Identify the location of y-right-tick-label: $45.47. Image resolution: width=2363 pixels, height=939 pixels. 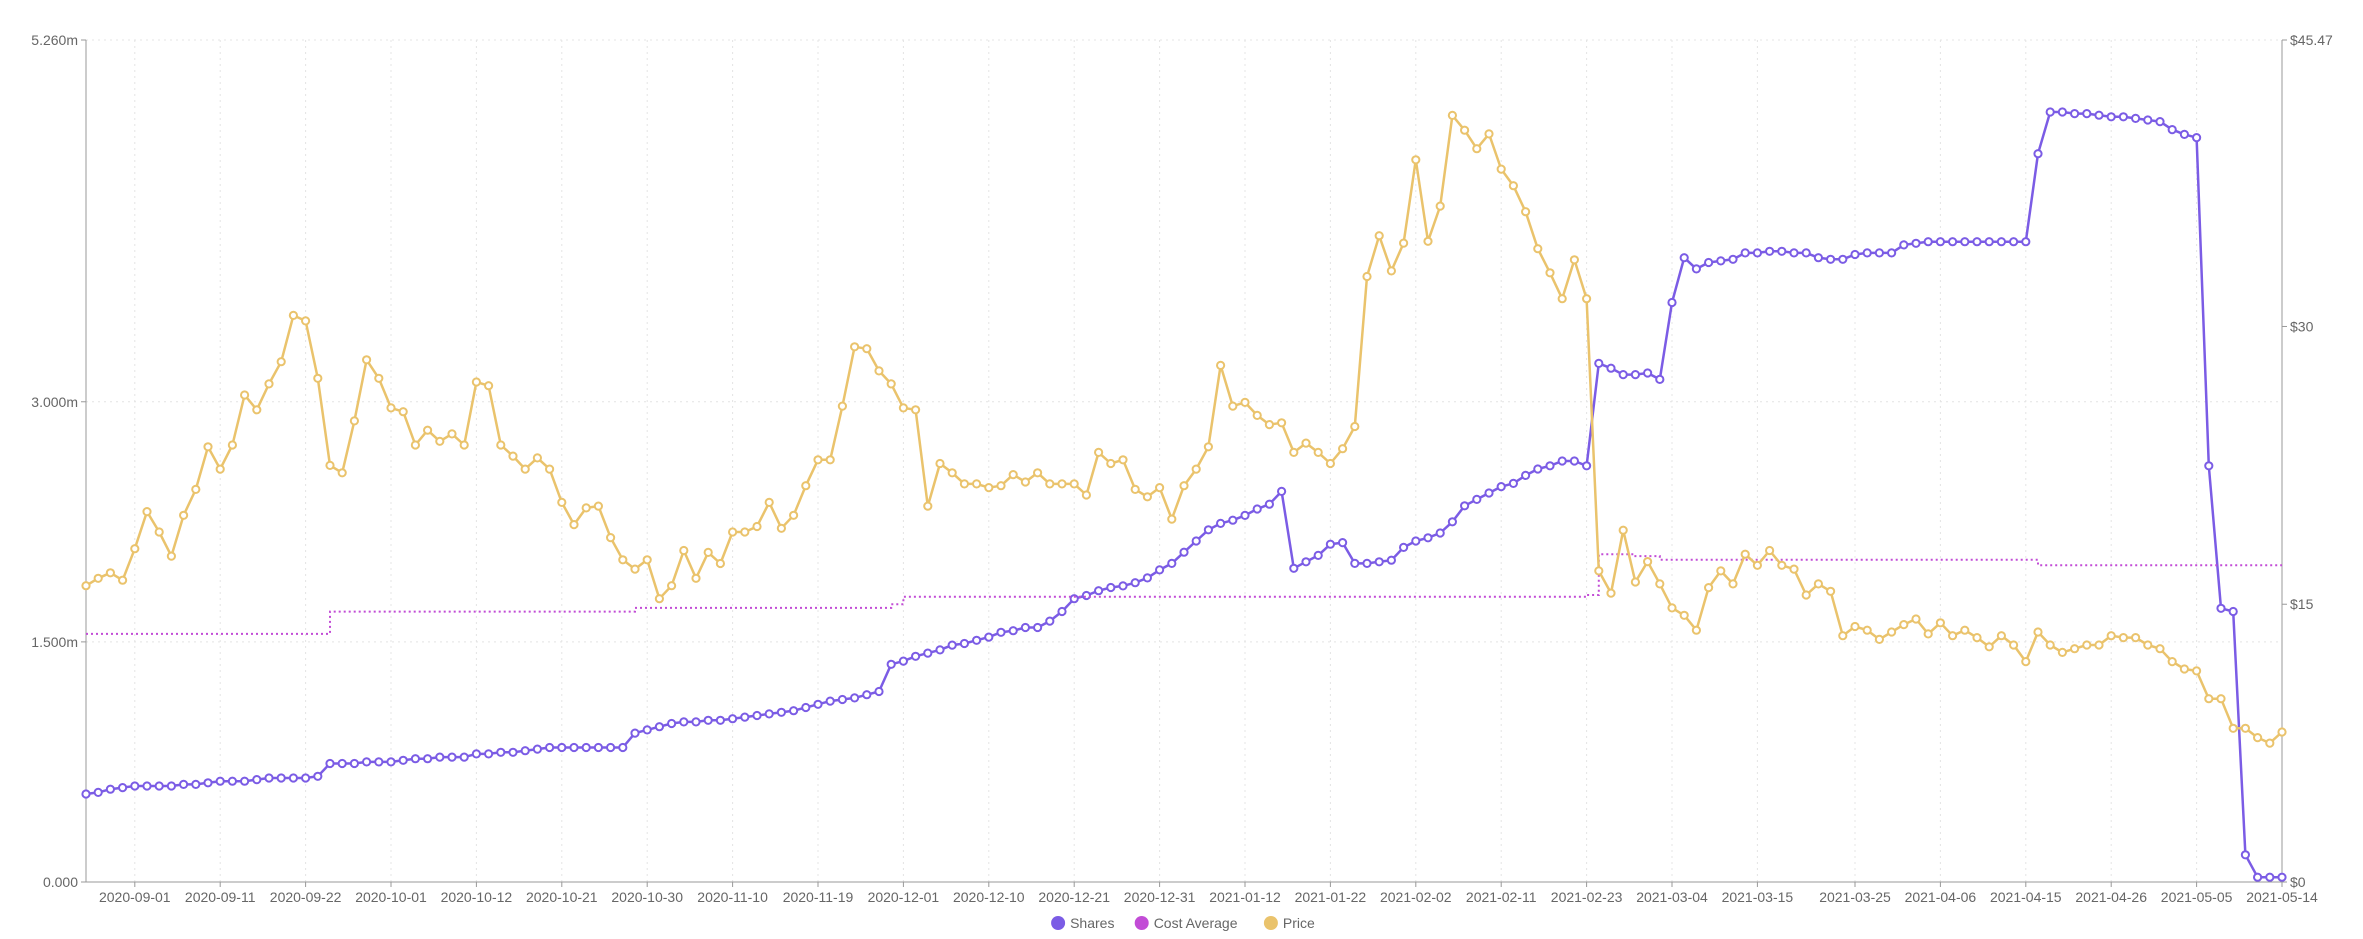
(2311, 40).